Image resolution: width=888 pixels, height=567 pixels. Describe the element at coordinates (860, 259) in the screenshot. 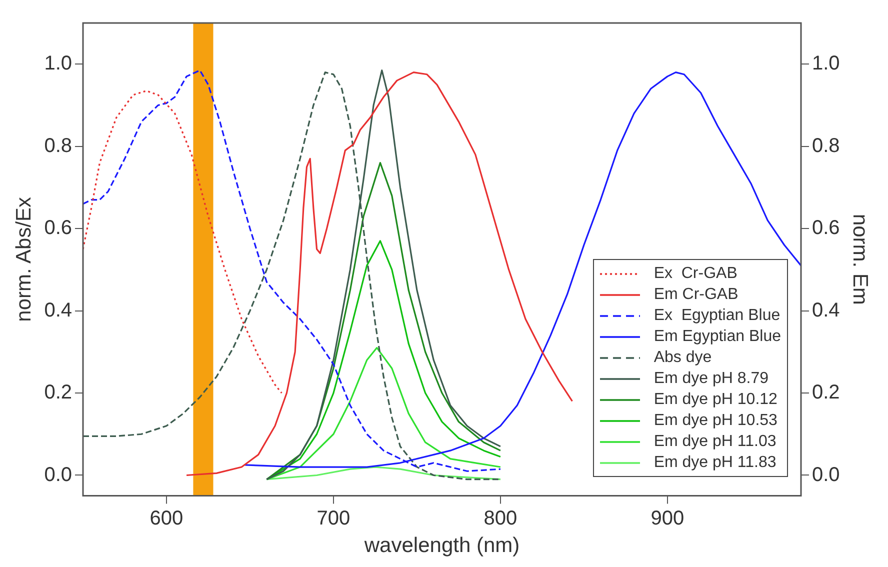

I see `y2-axis-title: norm. Em` at that location.